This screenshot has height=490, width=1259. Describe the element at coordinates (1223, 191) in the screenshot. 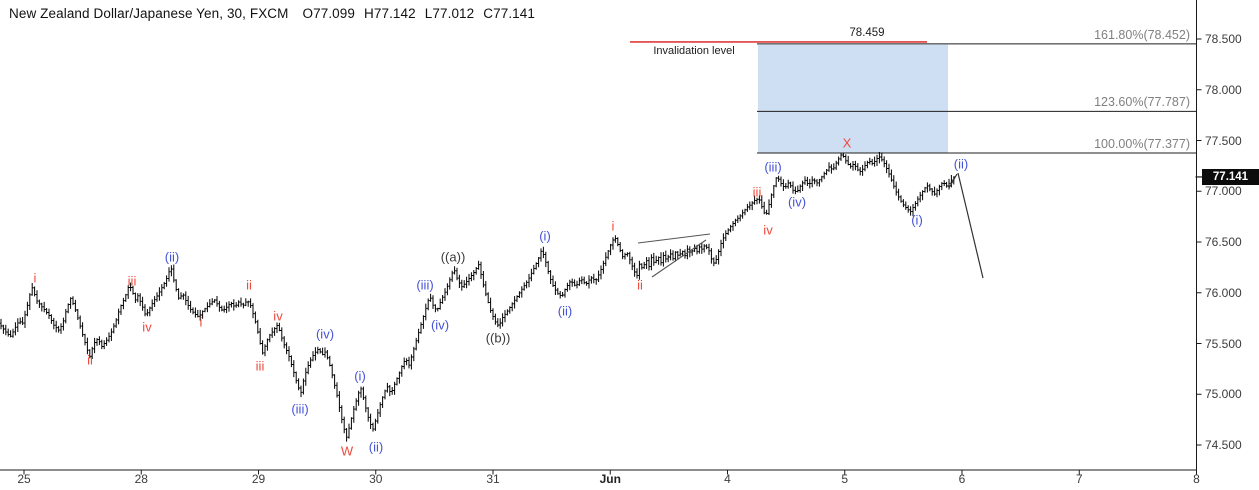

I see `price-tick-label: 77.000` at that location.